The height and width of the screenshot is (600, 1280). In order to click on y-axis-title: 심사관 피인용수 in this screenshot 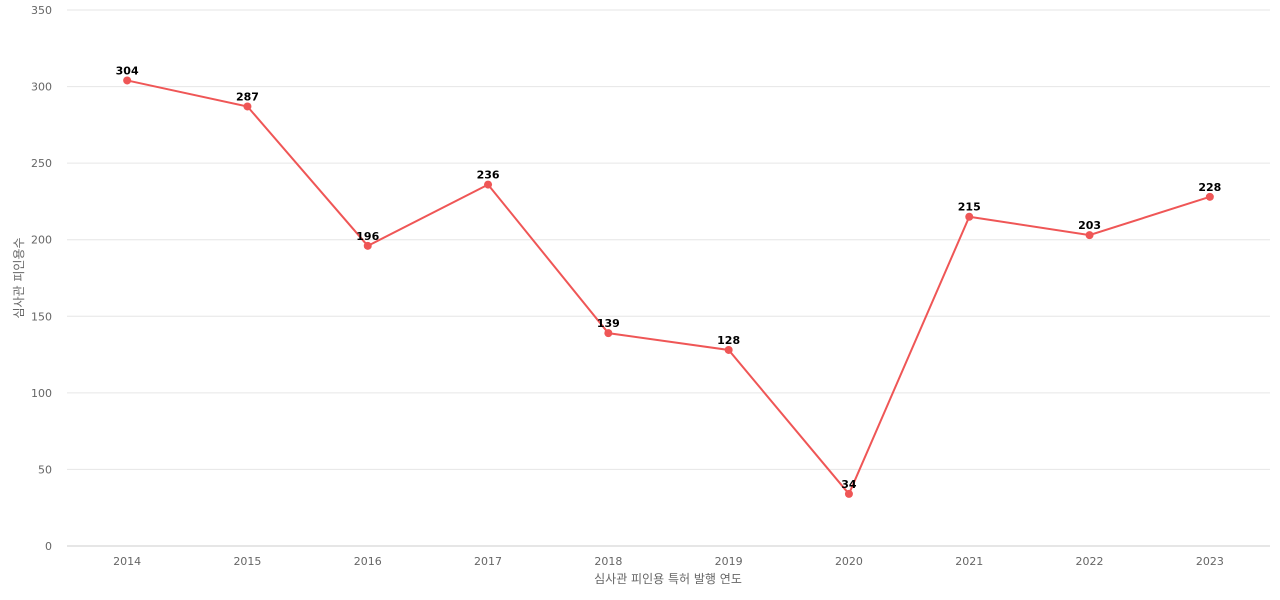, I will do `click(19, 277)`.